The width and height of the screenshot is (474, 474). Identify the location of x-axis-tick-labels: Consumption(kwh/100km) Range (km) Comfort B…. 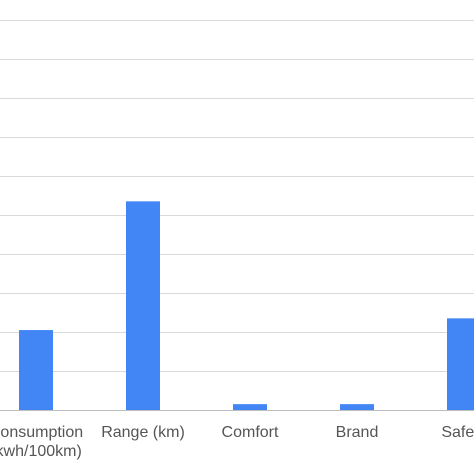
(237, 442).